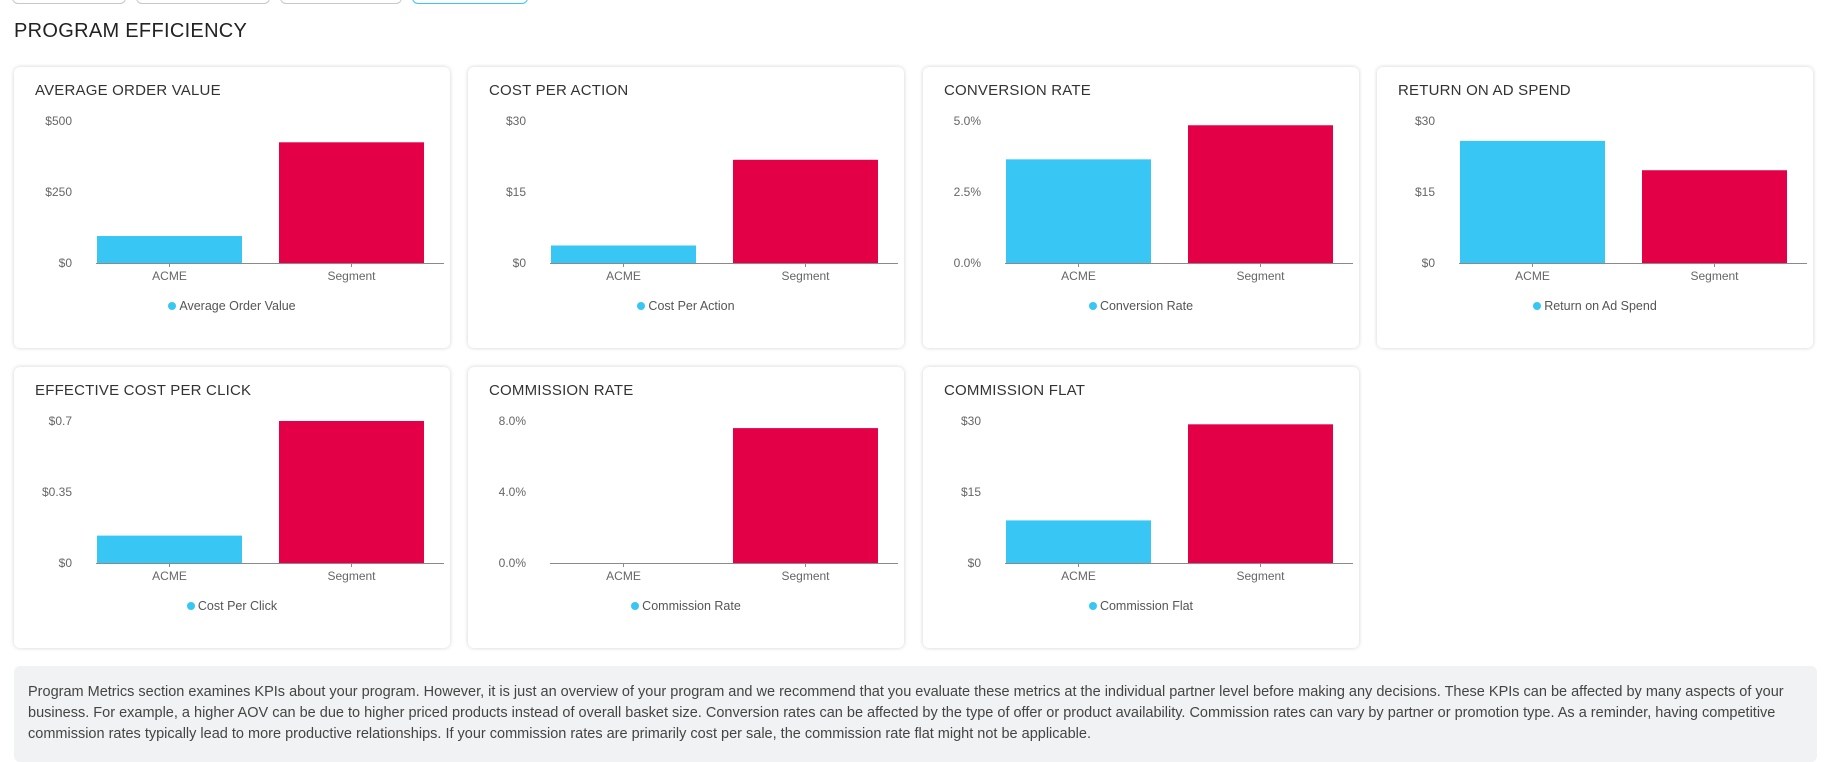 Image resolution: width=1828 pixels, height=762 pixels. I want to click on chart-plot-commission-flat: $0 $15 $30 ACME Segment, so click(1157, 498).